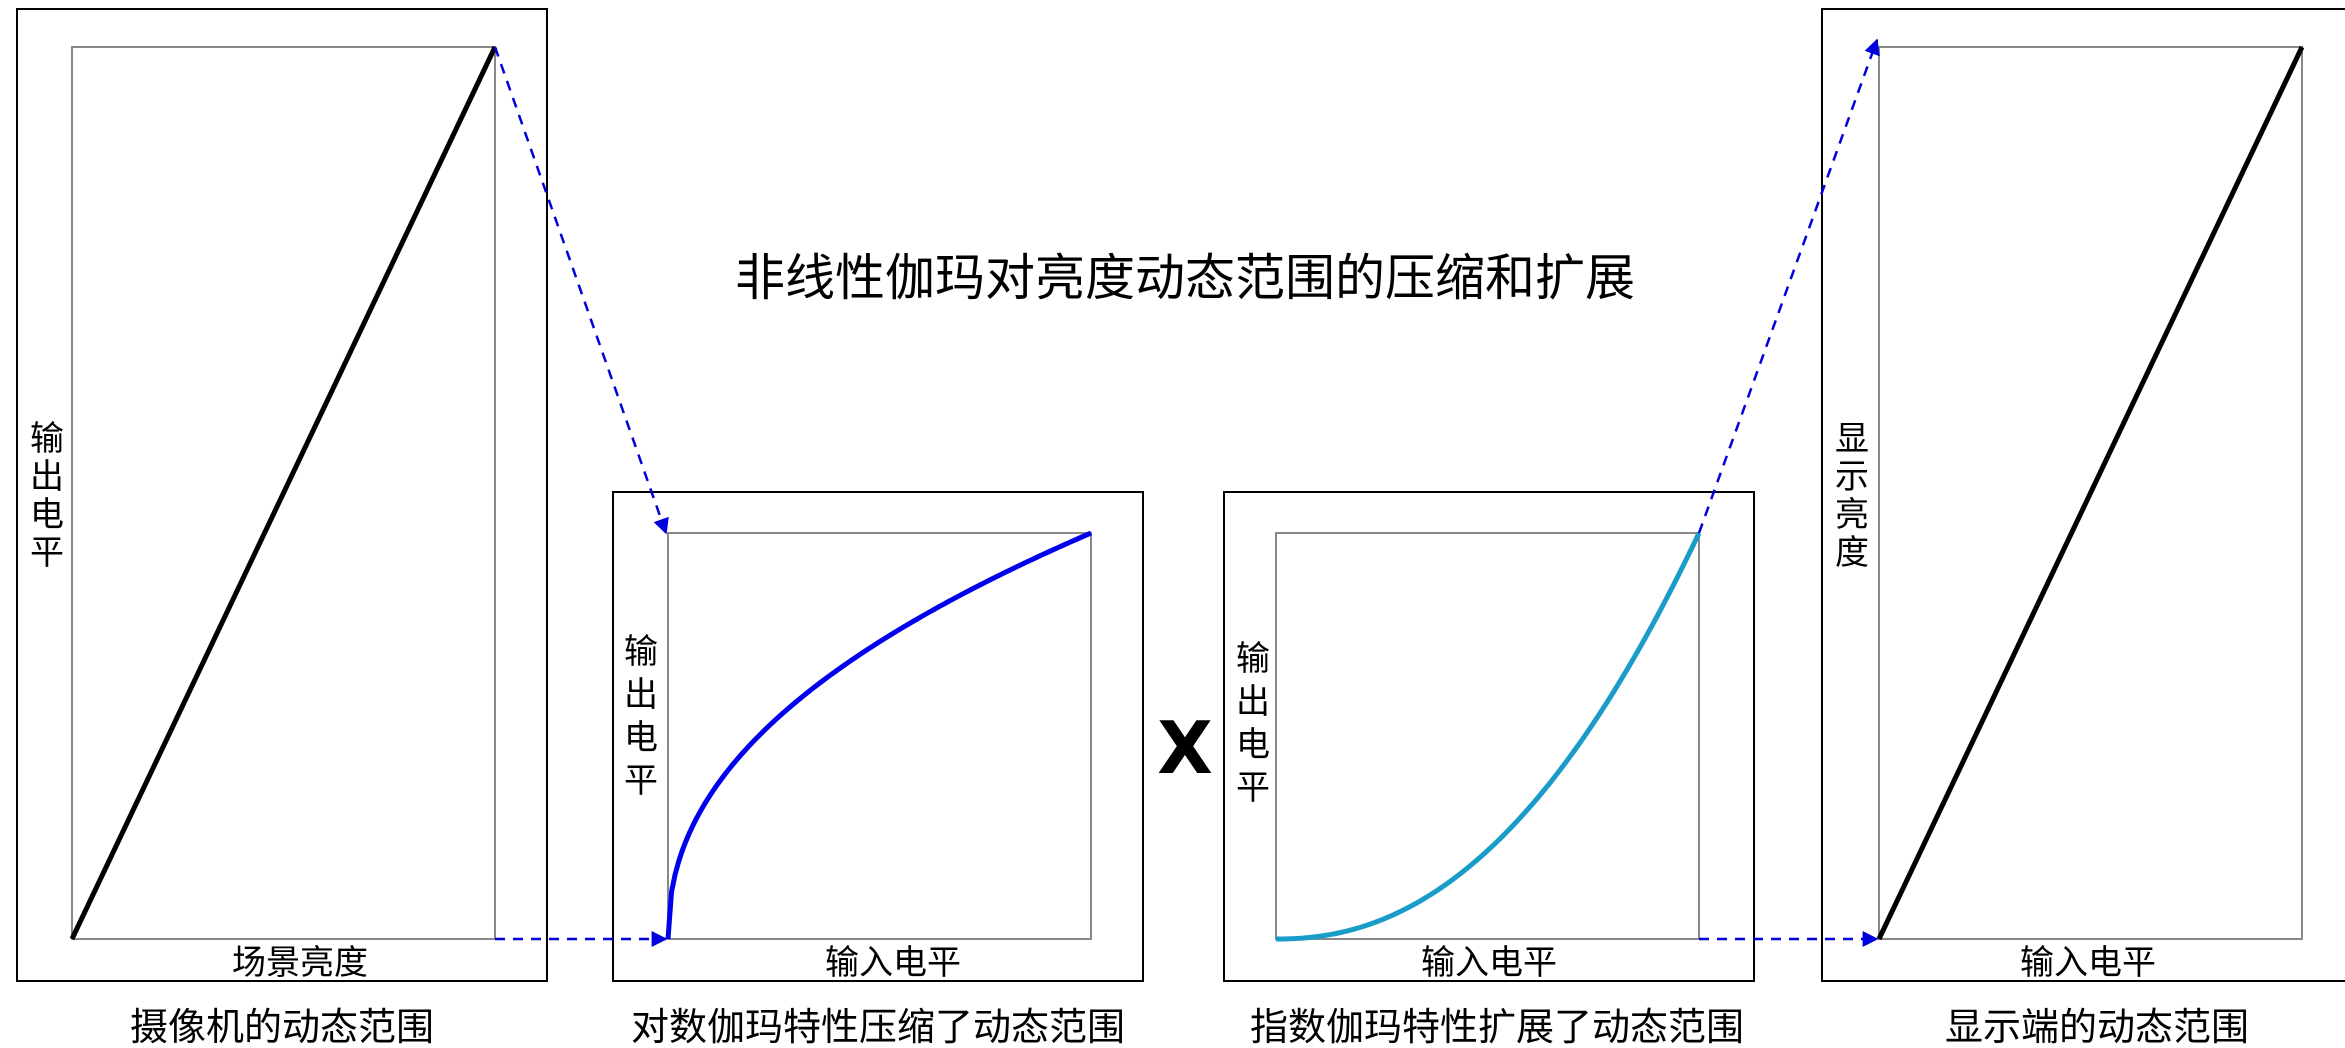 The width and height of the screenshot is (2345, 1048). What do you see at coordinates (1185, 748) in the screenshot?
I see `multiply-operator: X` at bounding box center [1185, 748].